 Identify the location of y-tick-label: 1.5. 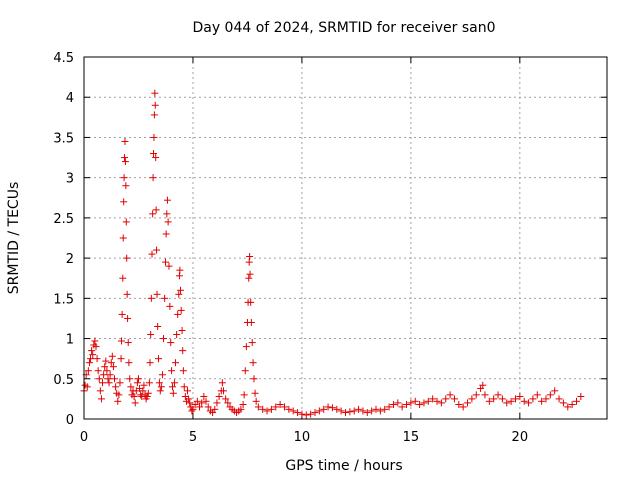
(63, 299).